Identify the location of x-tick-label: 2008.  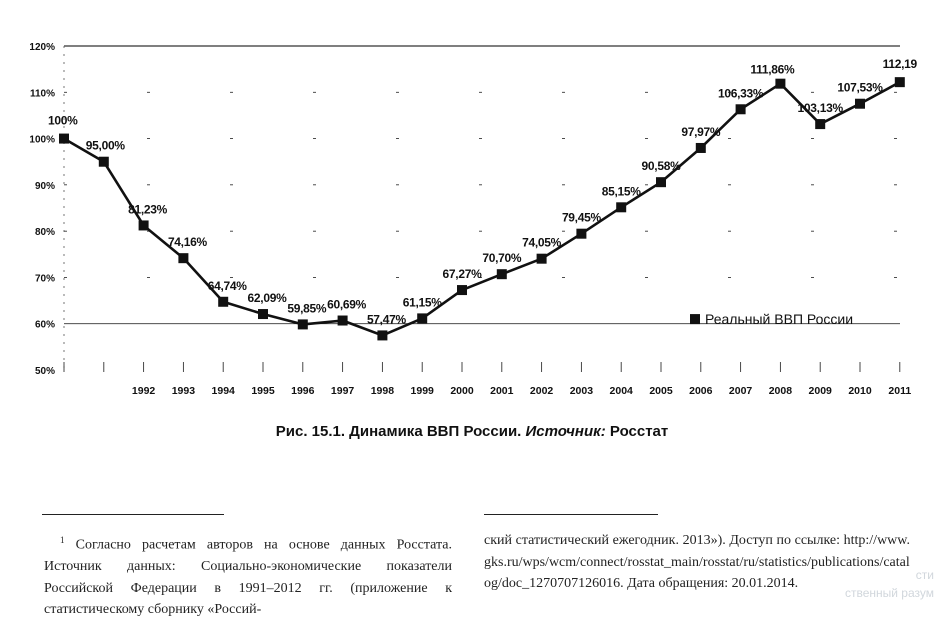
(781, 391).